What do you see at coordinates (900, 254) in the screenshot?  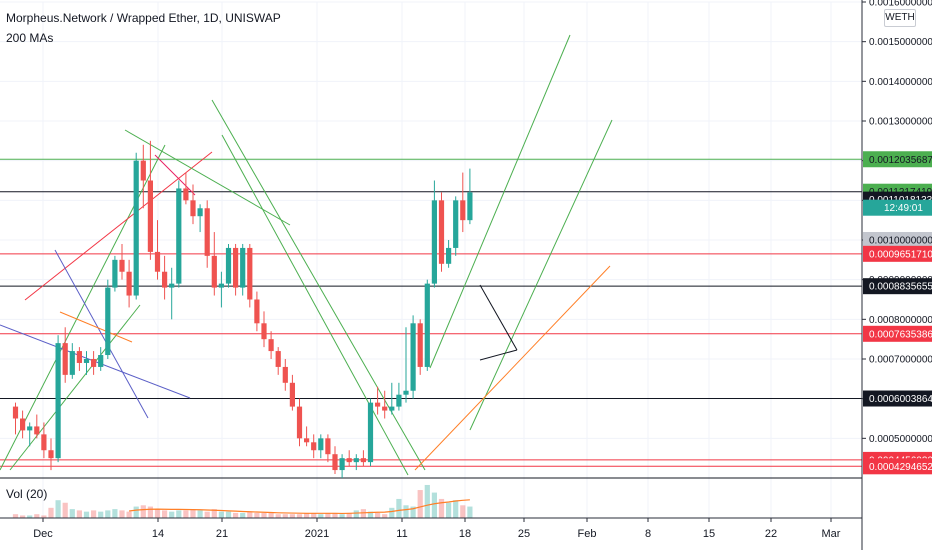 I see `price-label-text: 0.0009651710` at bounding box center [900, 254].